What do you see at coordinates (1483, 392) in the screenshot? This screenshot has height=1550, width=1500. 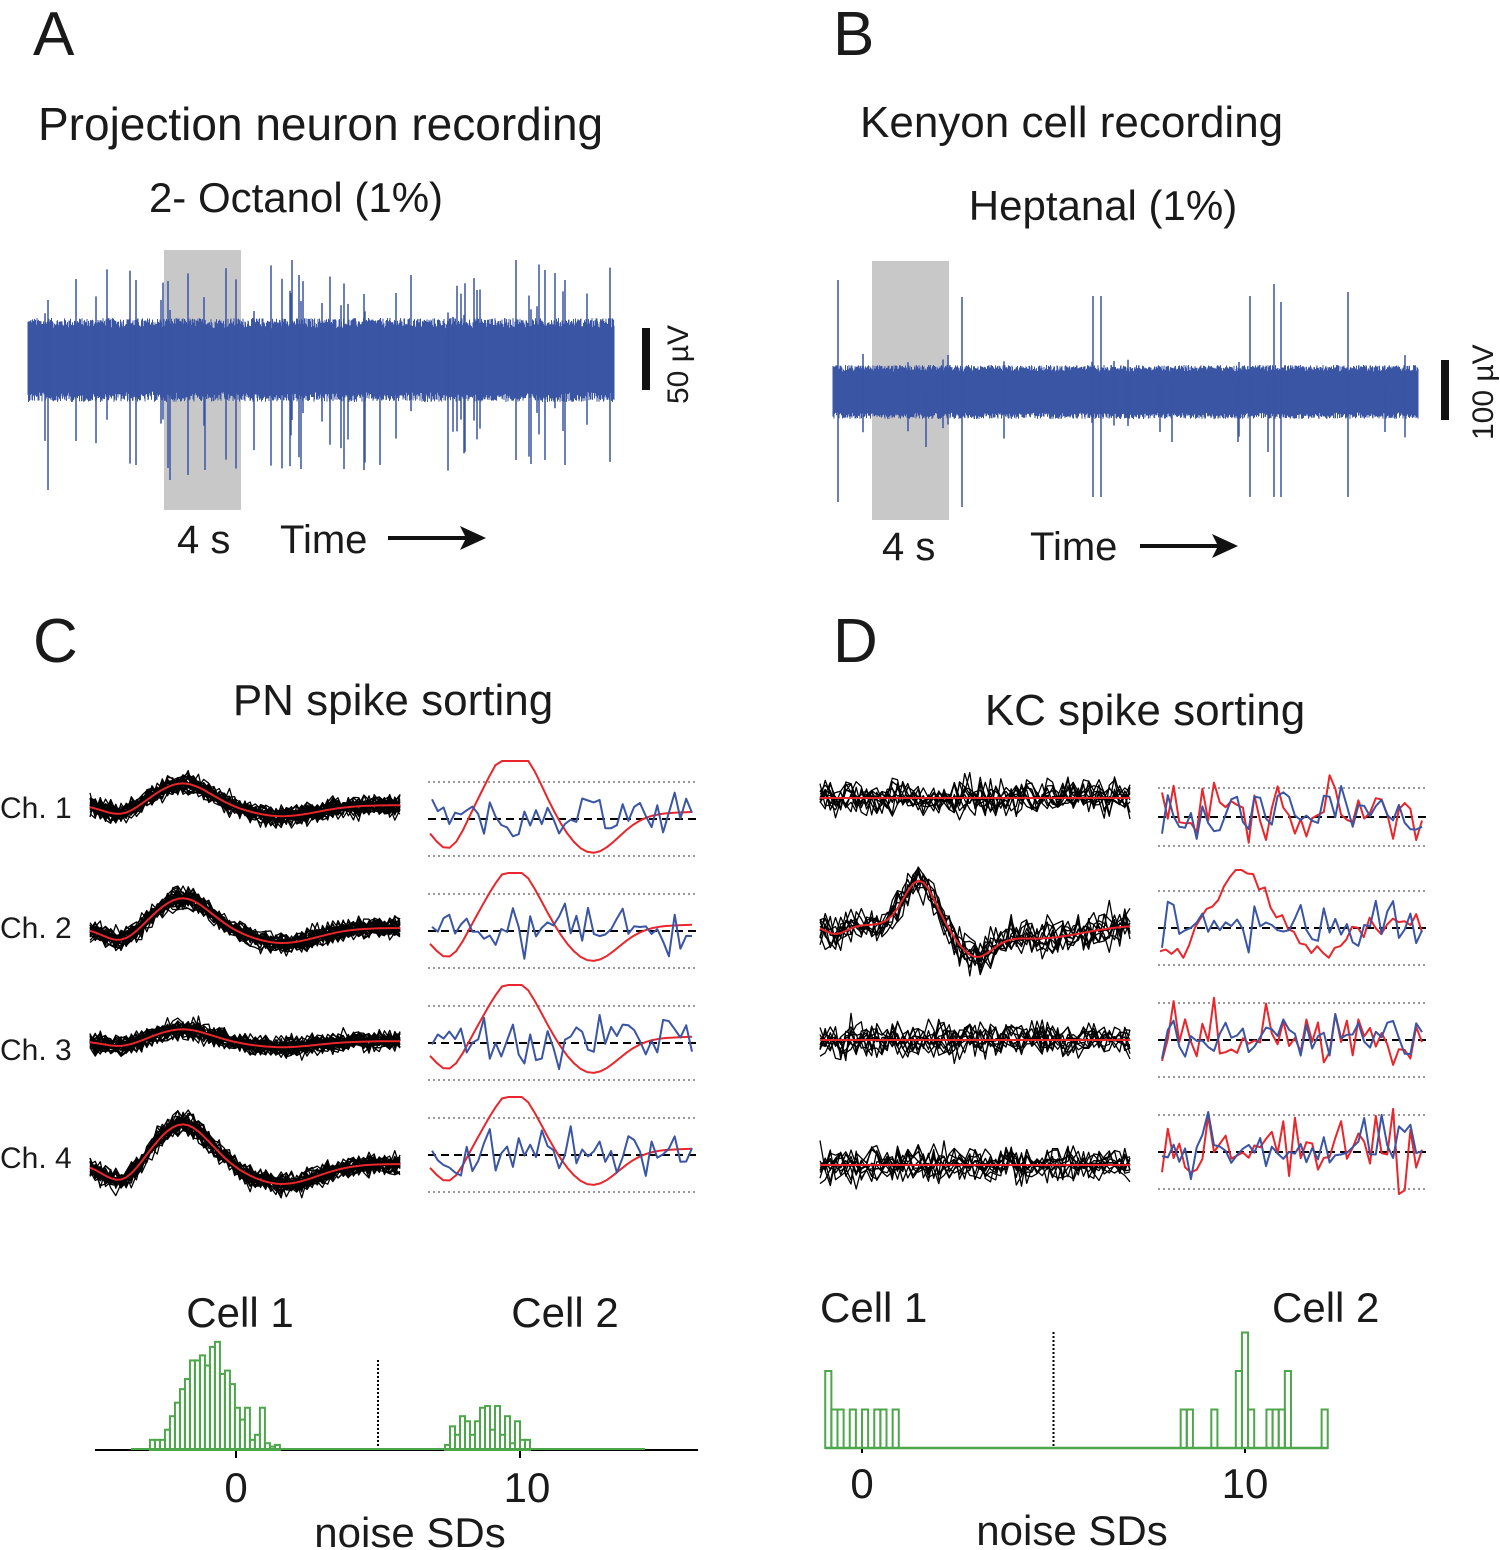 I see `scale-bar-label: 100 µV` at bounding box center [1483, 392].